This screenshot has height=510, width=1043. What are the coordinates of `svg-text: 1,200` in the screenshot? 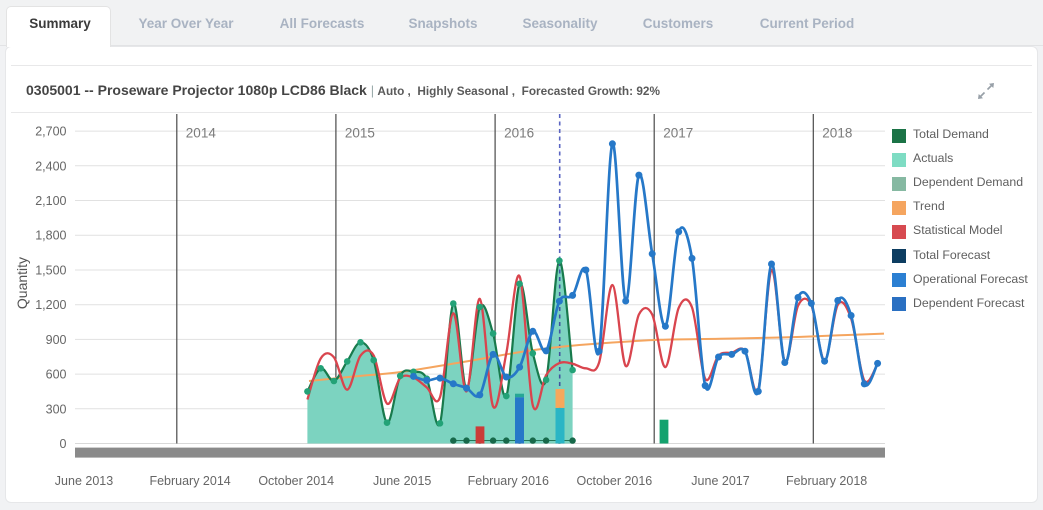 It's located at (50, 305).